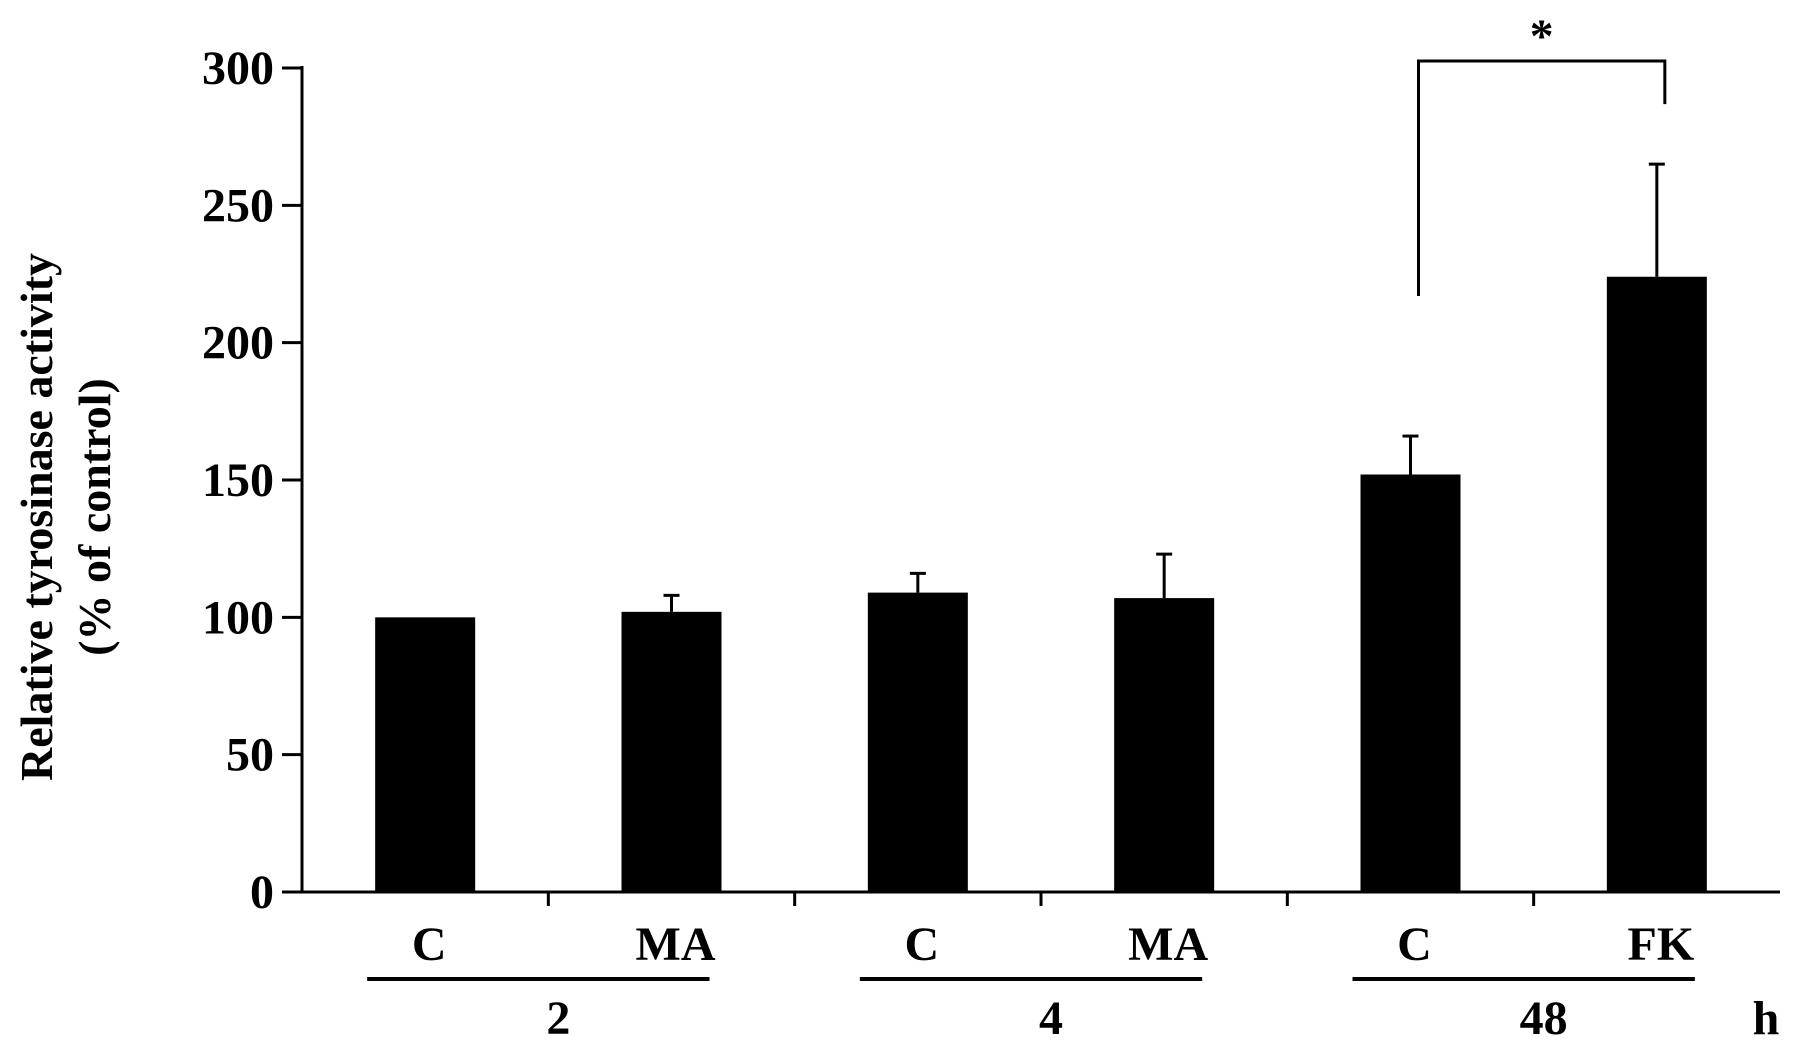  Describe the element at coordinates (250, 755) in the screenshot. I see `y-tick-label-1: 50` at that location.